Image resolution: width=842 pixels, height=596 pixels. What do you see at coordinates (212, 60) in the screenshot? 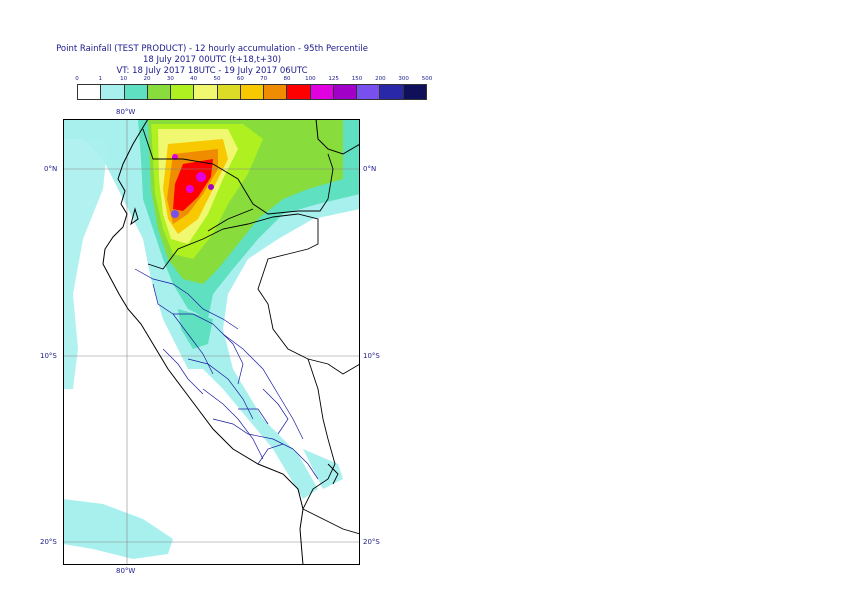
I see `map-title-line2: 18 July 2017 00UTC (t+18,t+30)` at bounding box center [212, 60].